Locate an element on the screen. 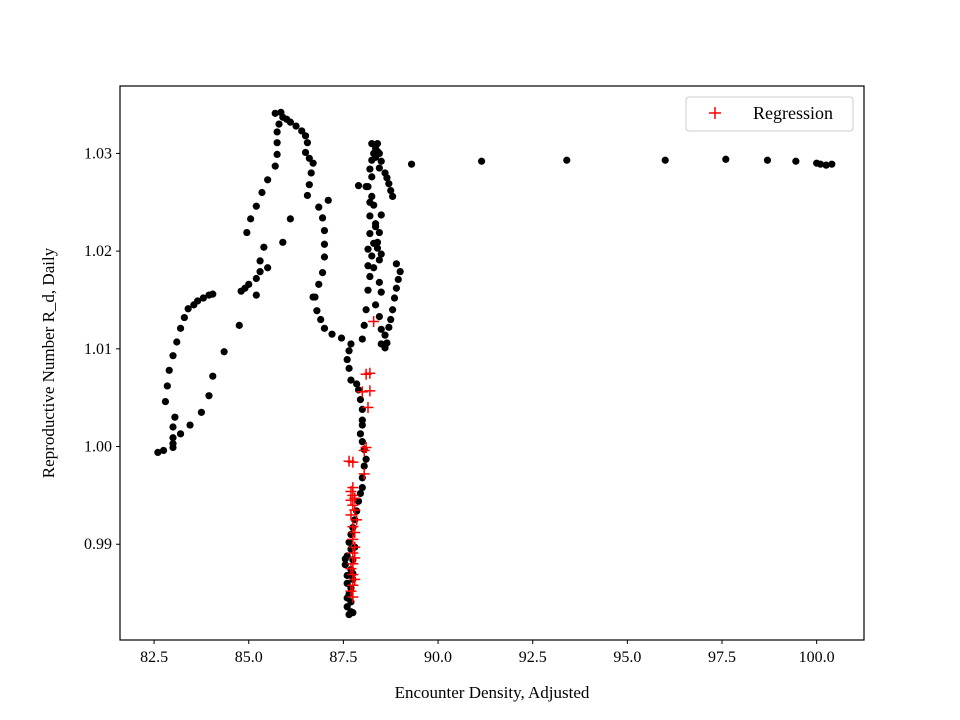 This screenshot has width=960, height=720. y-tick-label: 1.02 is located at coordinates (98, 251).